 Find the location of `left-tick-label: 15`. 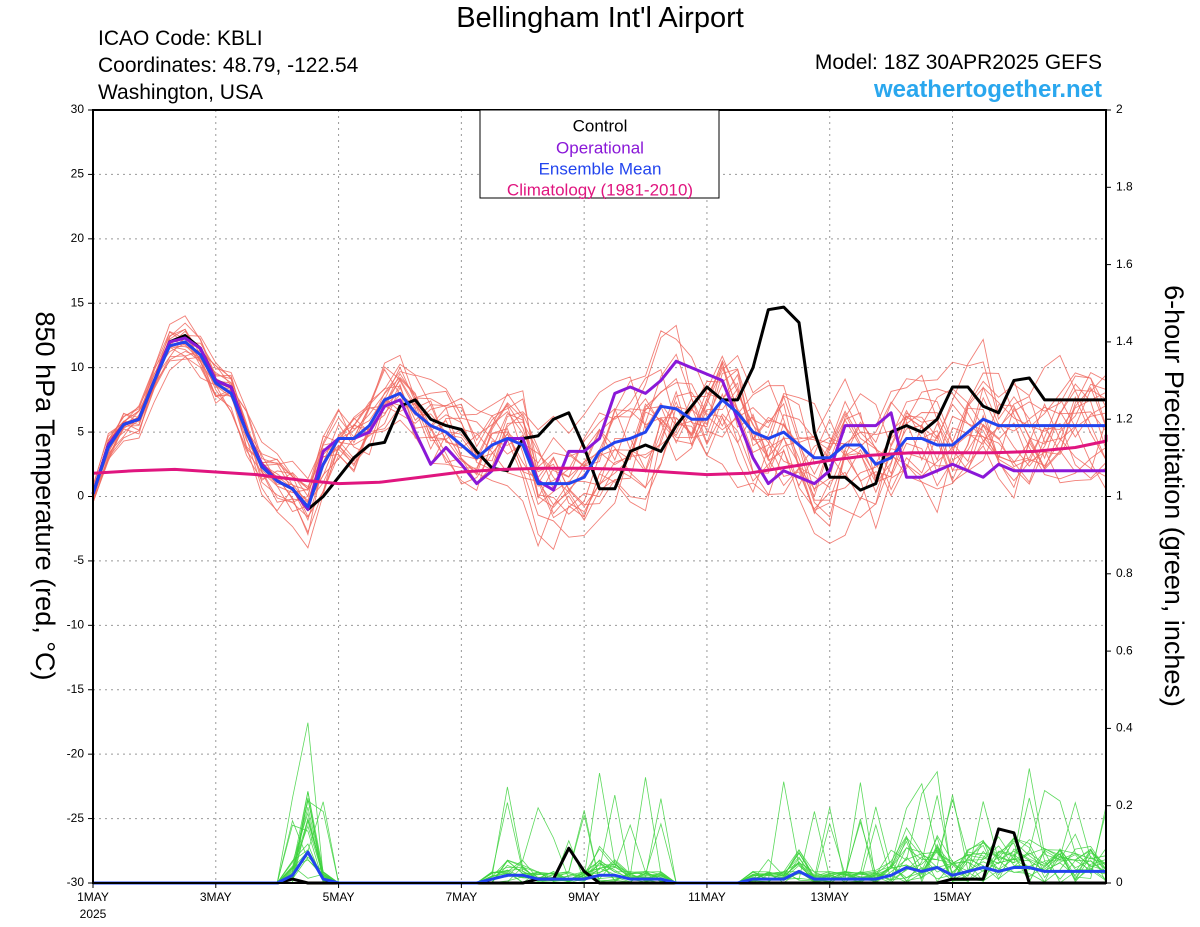

left-tick-label: 15 is located at coordinates (78, 302).